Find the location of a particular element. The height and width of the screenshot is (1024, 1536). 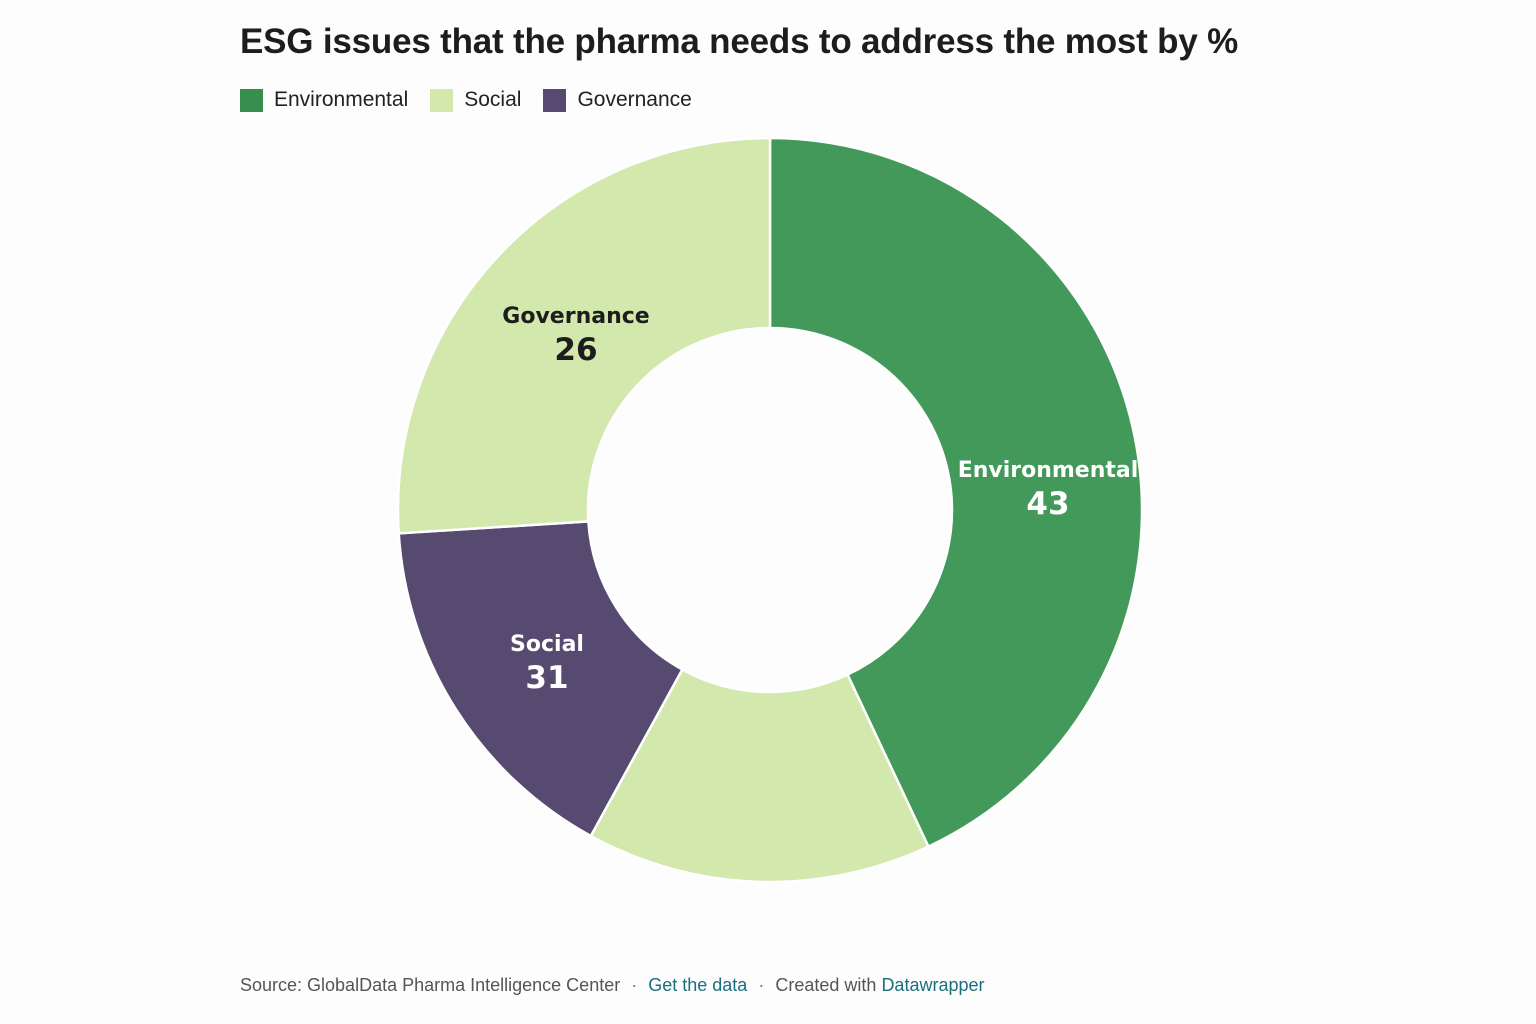

slice-label-name-3: Governance is located at coordinates (575, 316).